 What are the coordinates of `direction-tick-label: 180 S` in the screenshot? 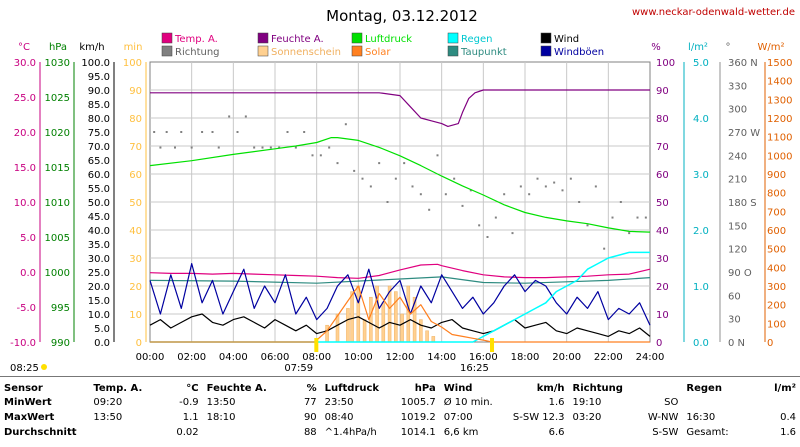 It's located at (742, 203).